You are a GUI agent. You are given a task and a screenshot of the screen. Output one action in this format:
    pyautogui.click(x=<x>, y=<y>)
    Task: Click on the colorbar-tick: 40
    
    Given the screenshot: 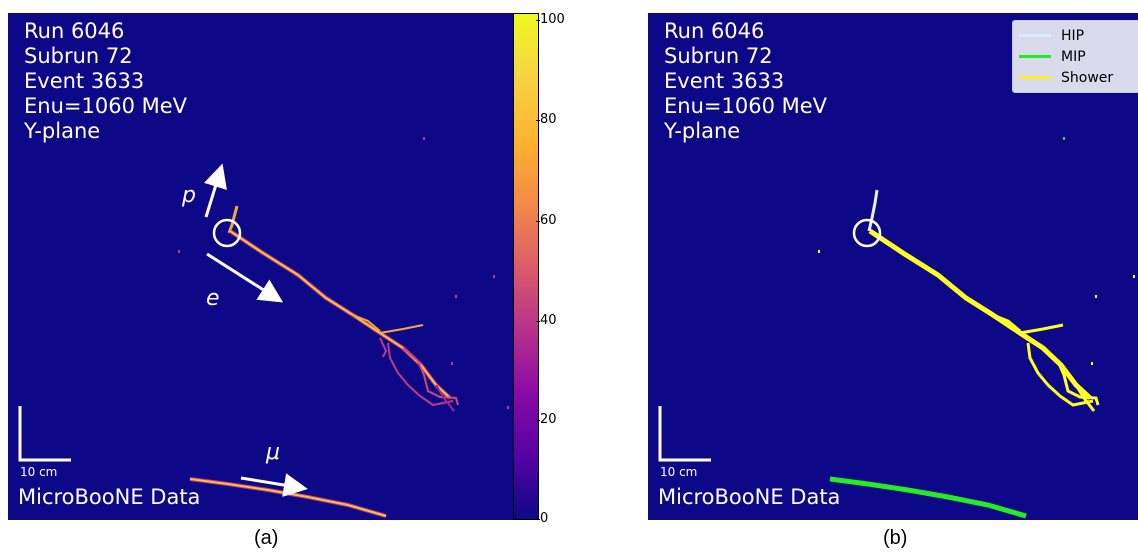 What is the action you would take?
    pyautogui.click(x=546, y=320)
    